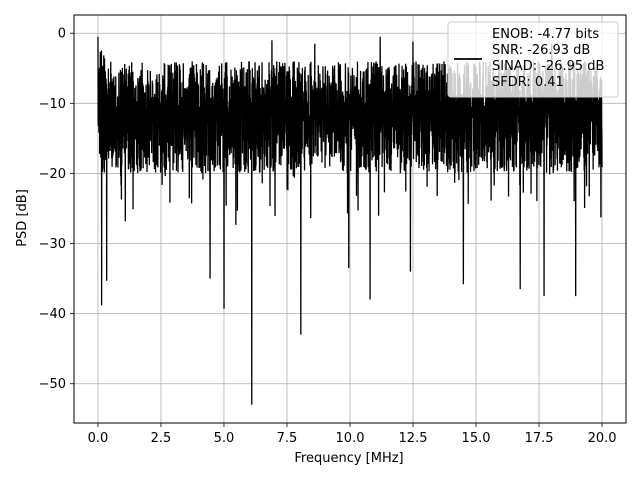 The width and height of the screenshot is (640, 480). What do you see at coordinates (62, 34) in the screenshot?
I see `y-tick-label: 0` at bounding box center [62, 34].